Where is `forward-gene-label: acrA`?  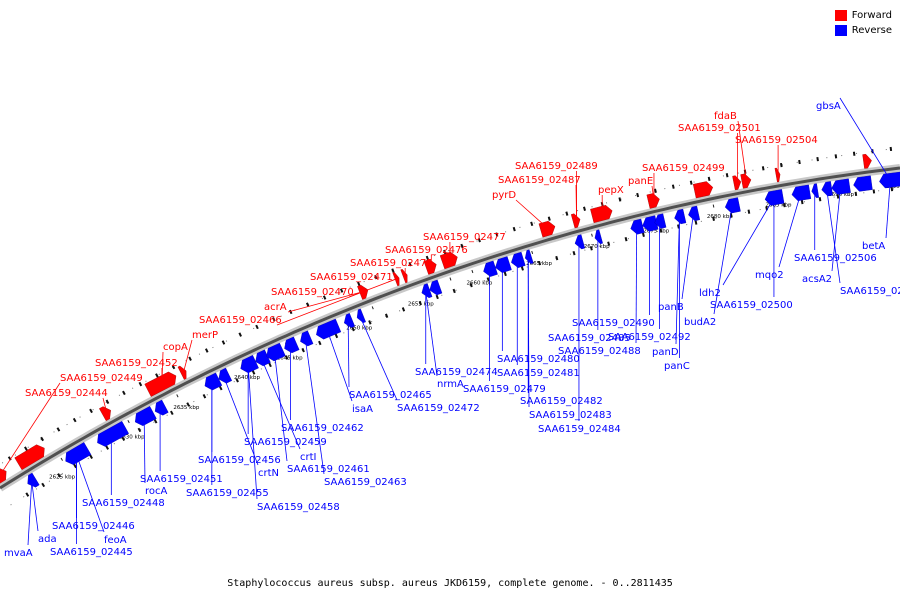 forward-gene-label: acrA is located at coordinates (275, 307).